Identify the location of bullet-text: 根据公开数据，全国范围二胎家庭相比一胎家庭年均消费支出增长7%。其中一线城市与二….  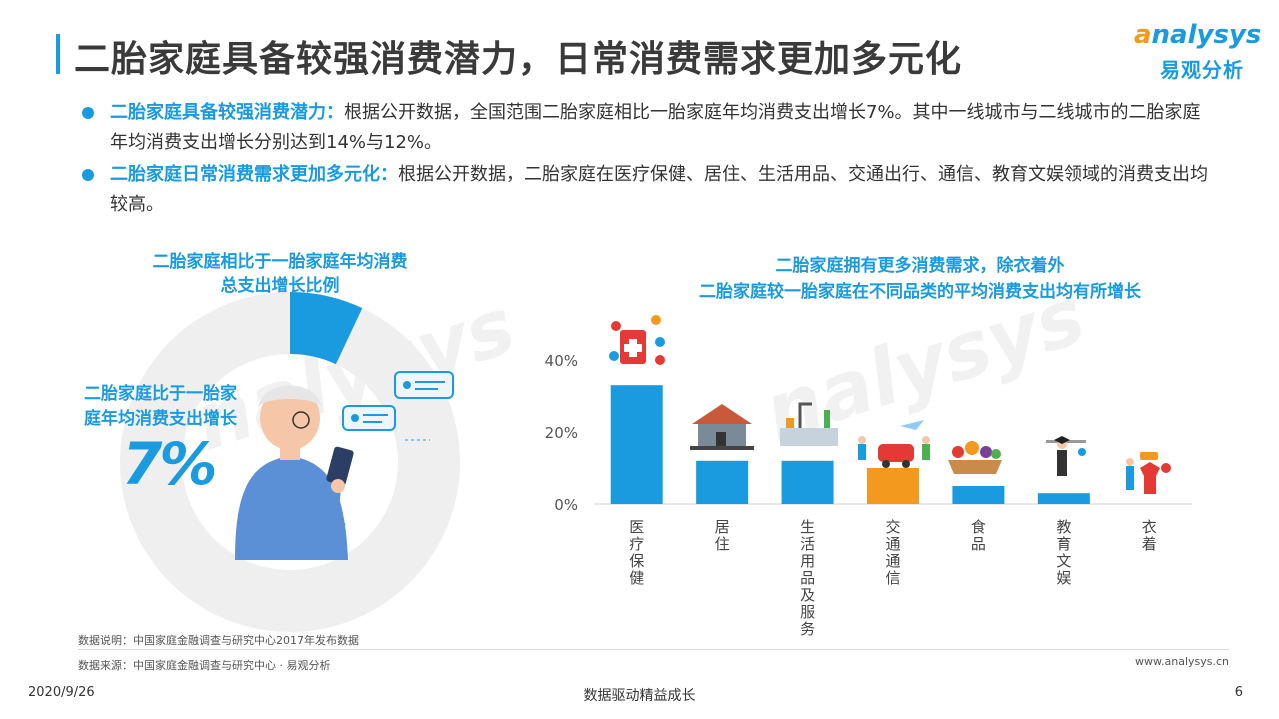
(655, 127).